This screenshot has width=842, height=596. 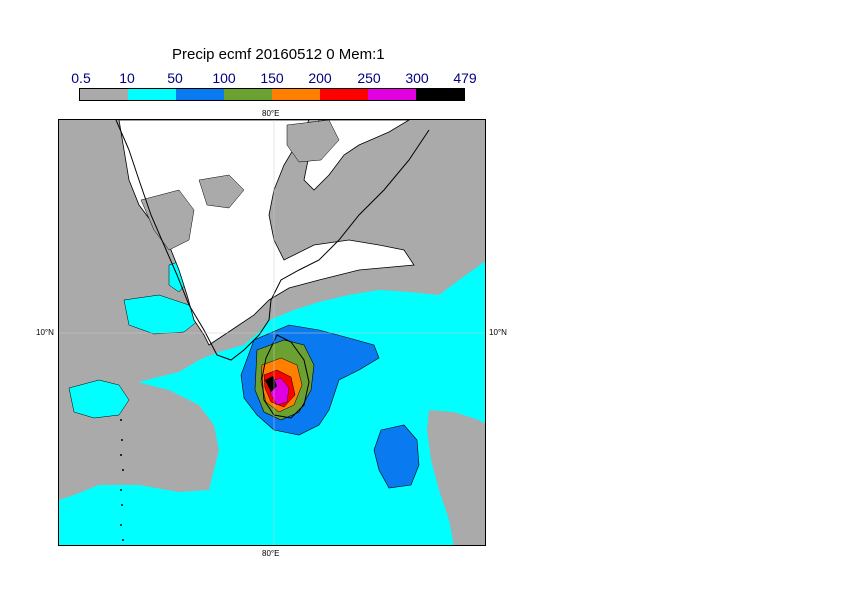 What do you see at coordinates (224, 78) in the screenshot?
I see `legend-label-3: 100` at bounding box center [224, 78].